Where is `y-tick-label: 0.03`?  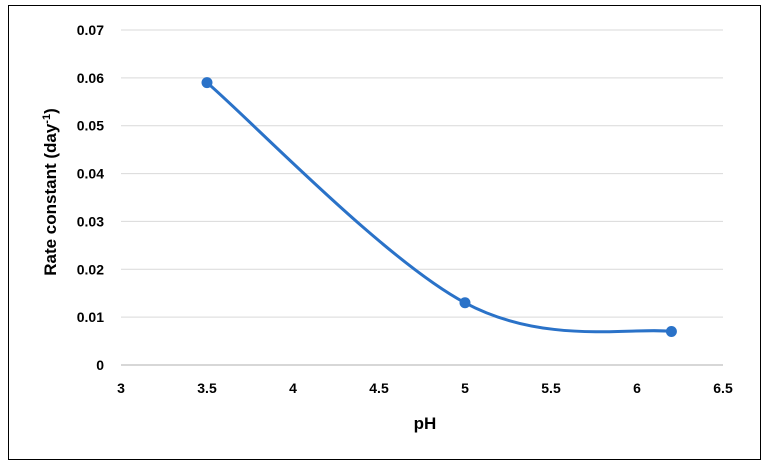
y-tick-label: 0.03 is located at coordinates (90, 221).